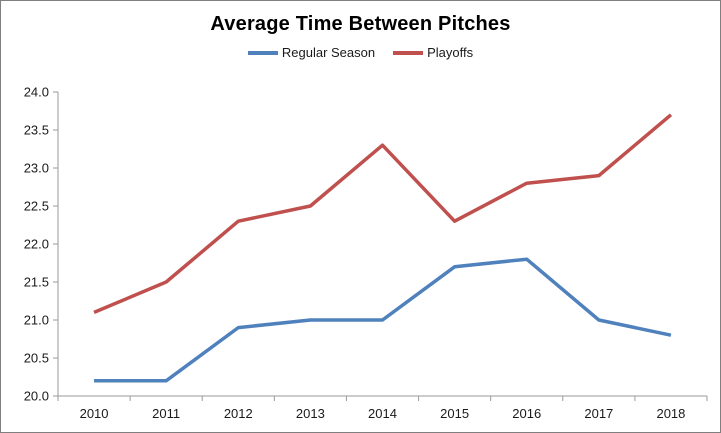 This screenshot has height=433, width=721. Describe the element at coordinates (382, 413) in the screenshot. I see `x-axis-tick-label: 2014` at that location.